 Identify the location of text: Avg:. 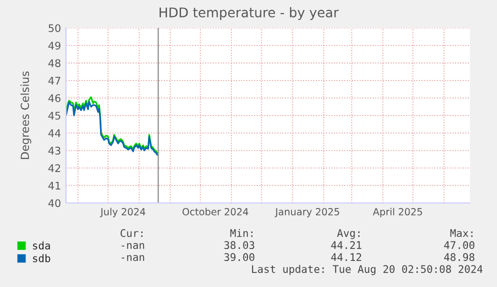
(348, 234).